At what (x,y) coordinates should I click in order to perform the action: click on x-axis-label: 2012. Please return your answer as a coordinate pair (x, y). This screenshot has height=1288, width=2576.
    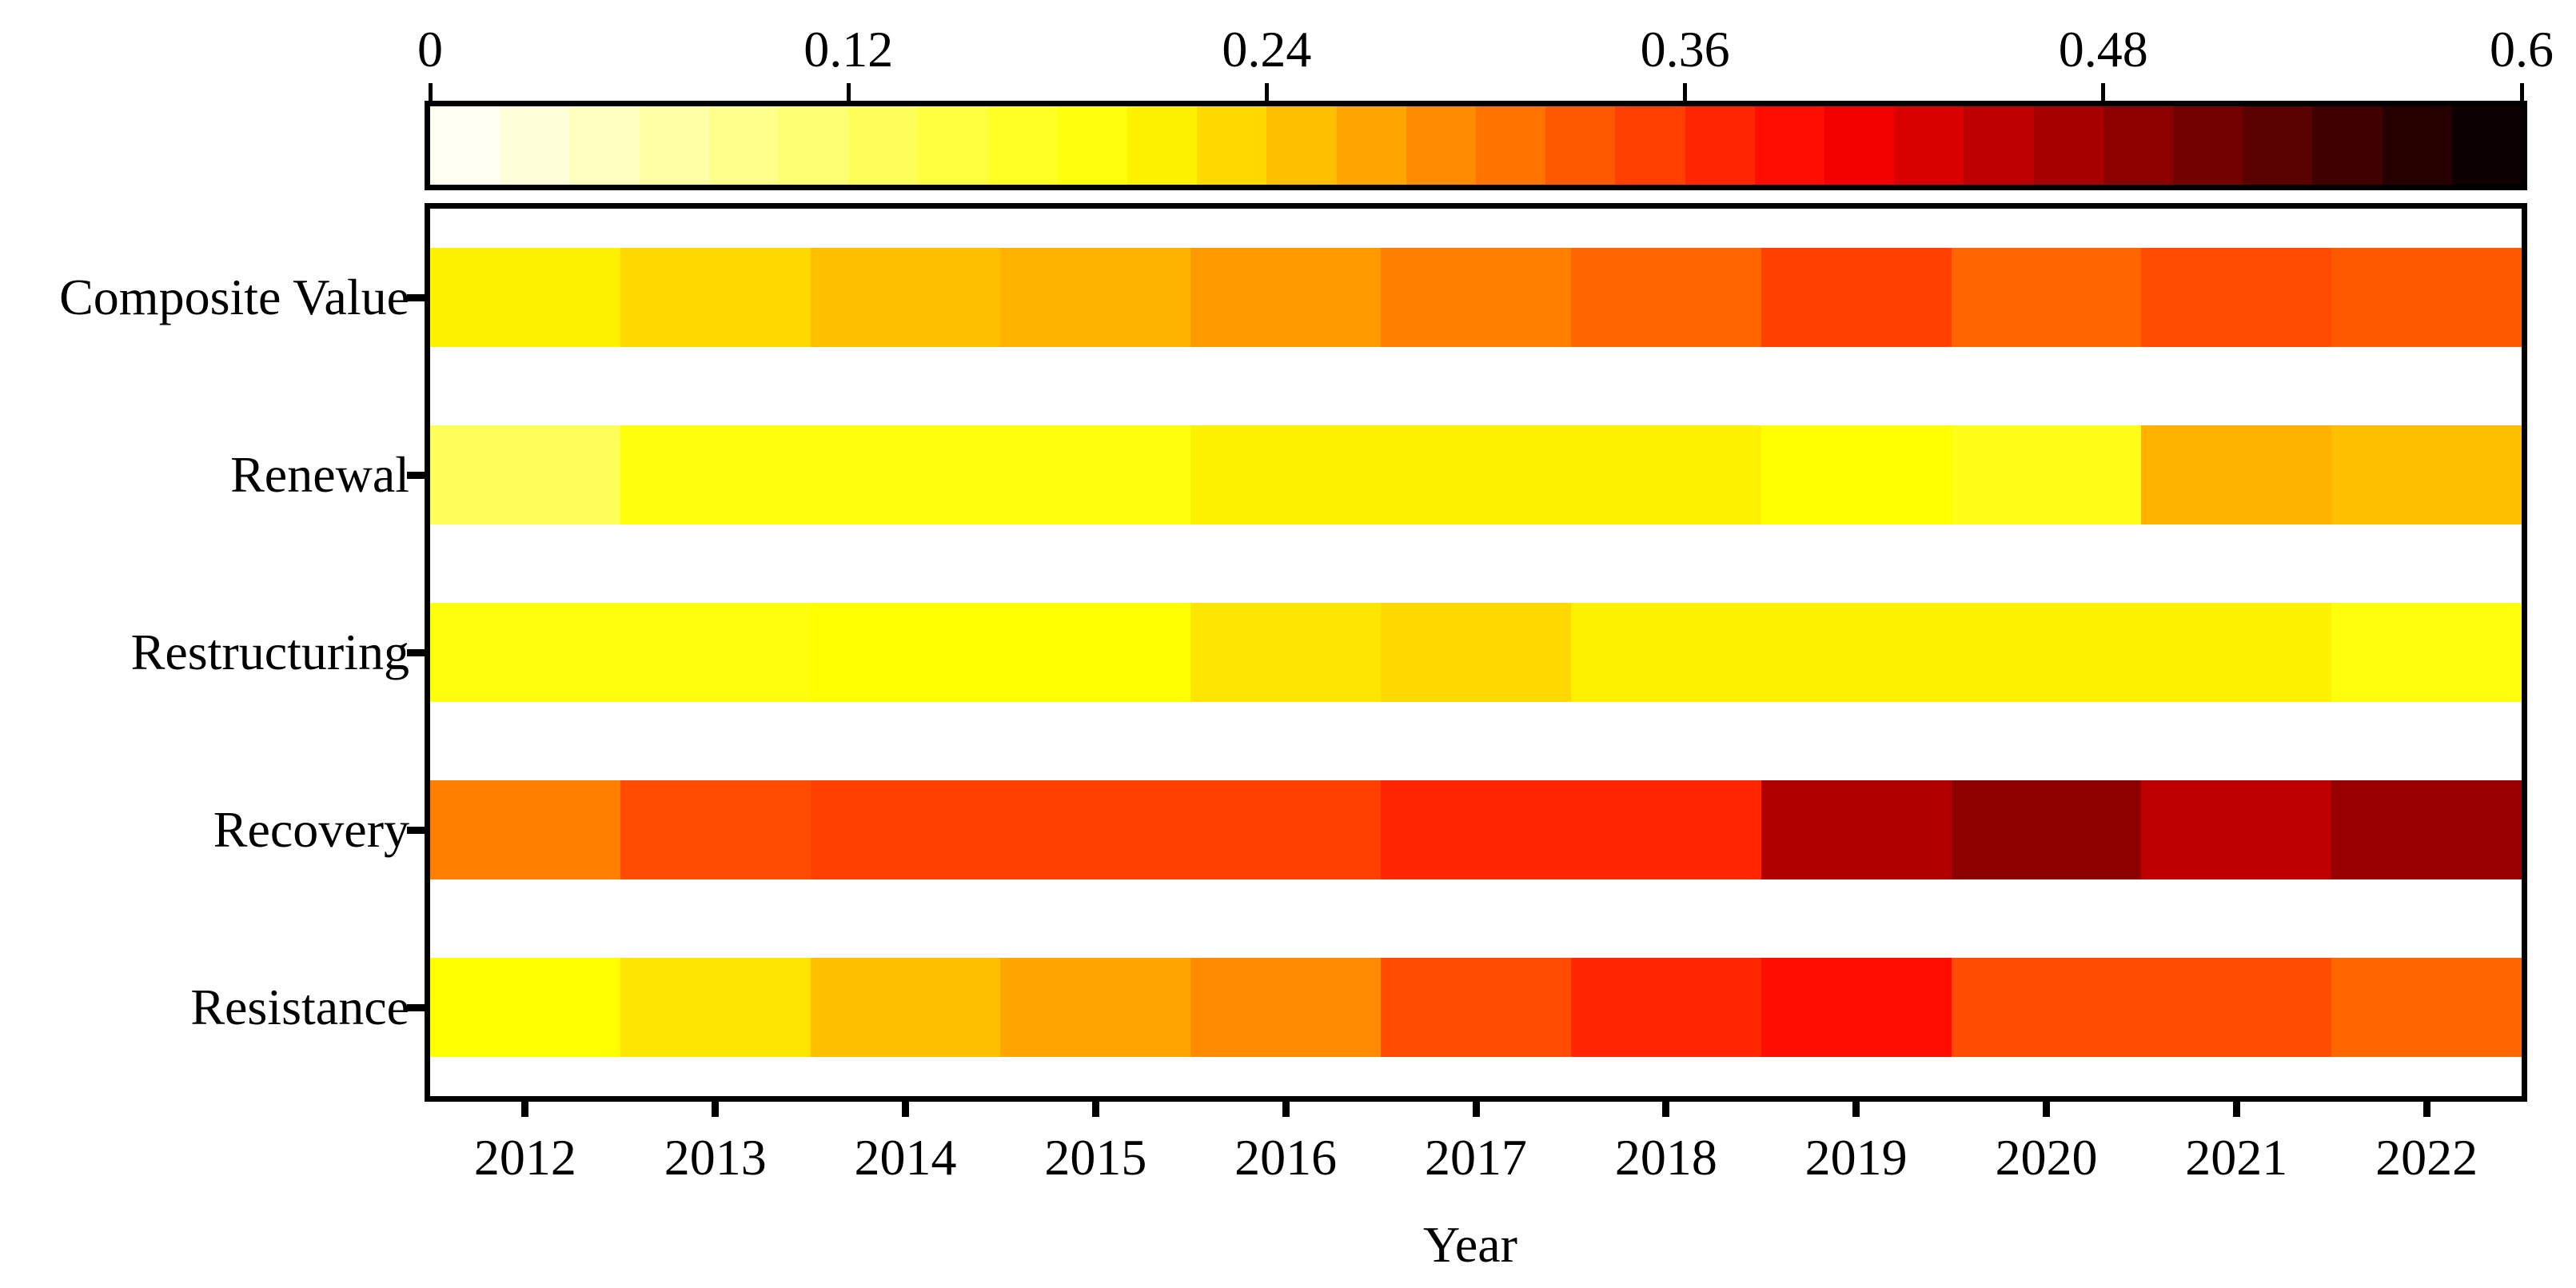
    Looking at the image, I should click on (524, 1157).